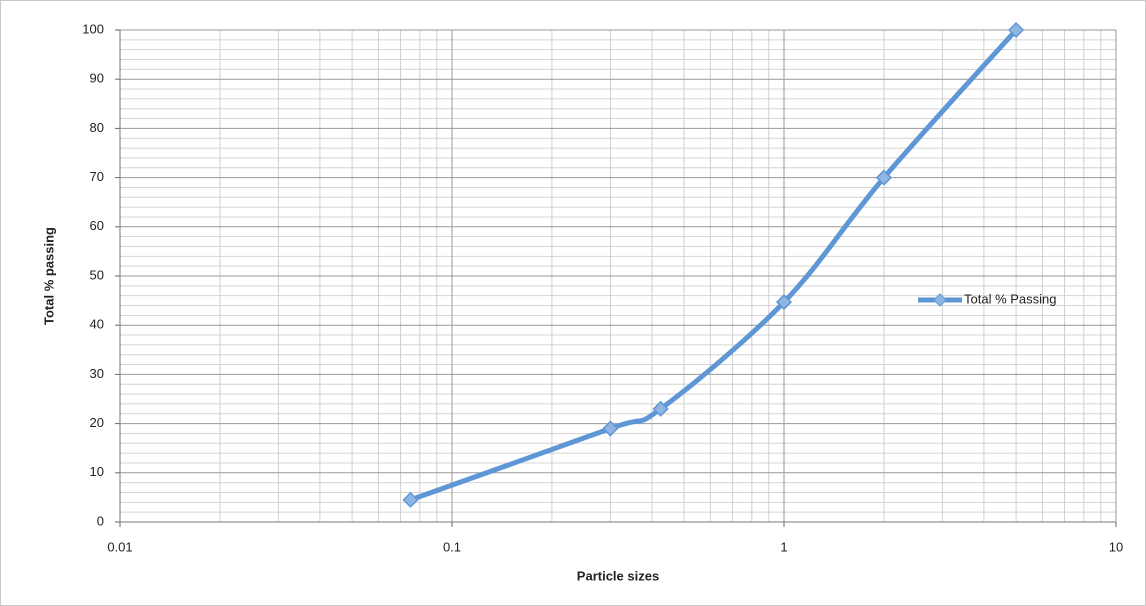 This screenshot has height=606, width=1146. I want to click on legend-label: Total % Passing, so click(1010, 298).